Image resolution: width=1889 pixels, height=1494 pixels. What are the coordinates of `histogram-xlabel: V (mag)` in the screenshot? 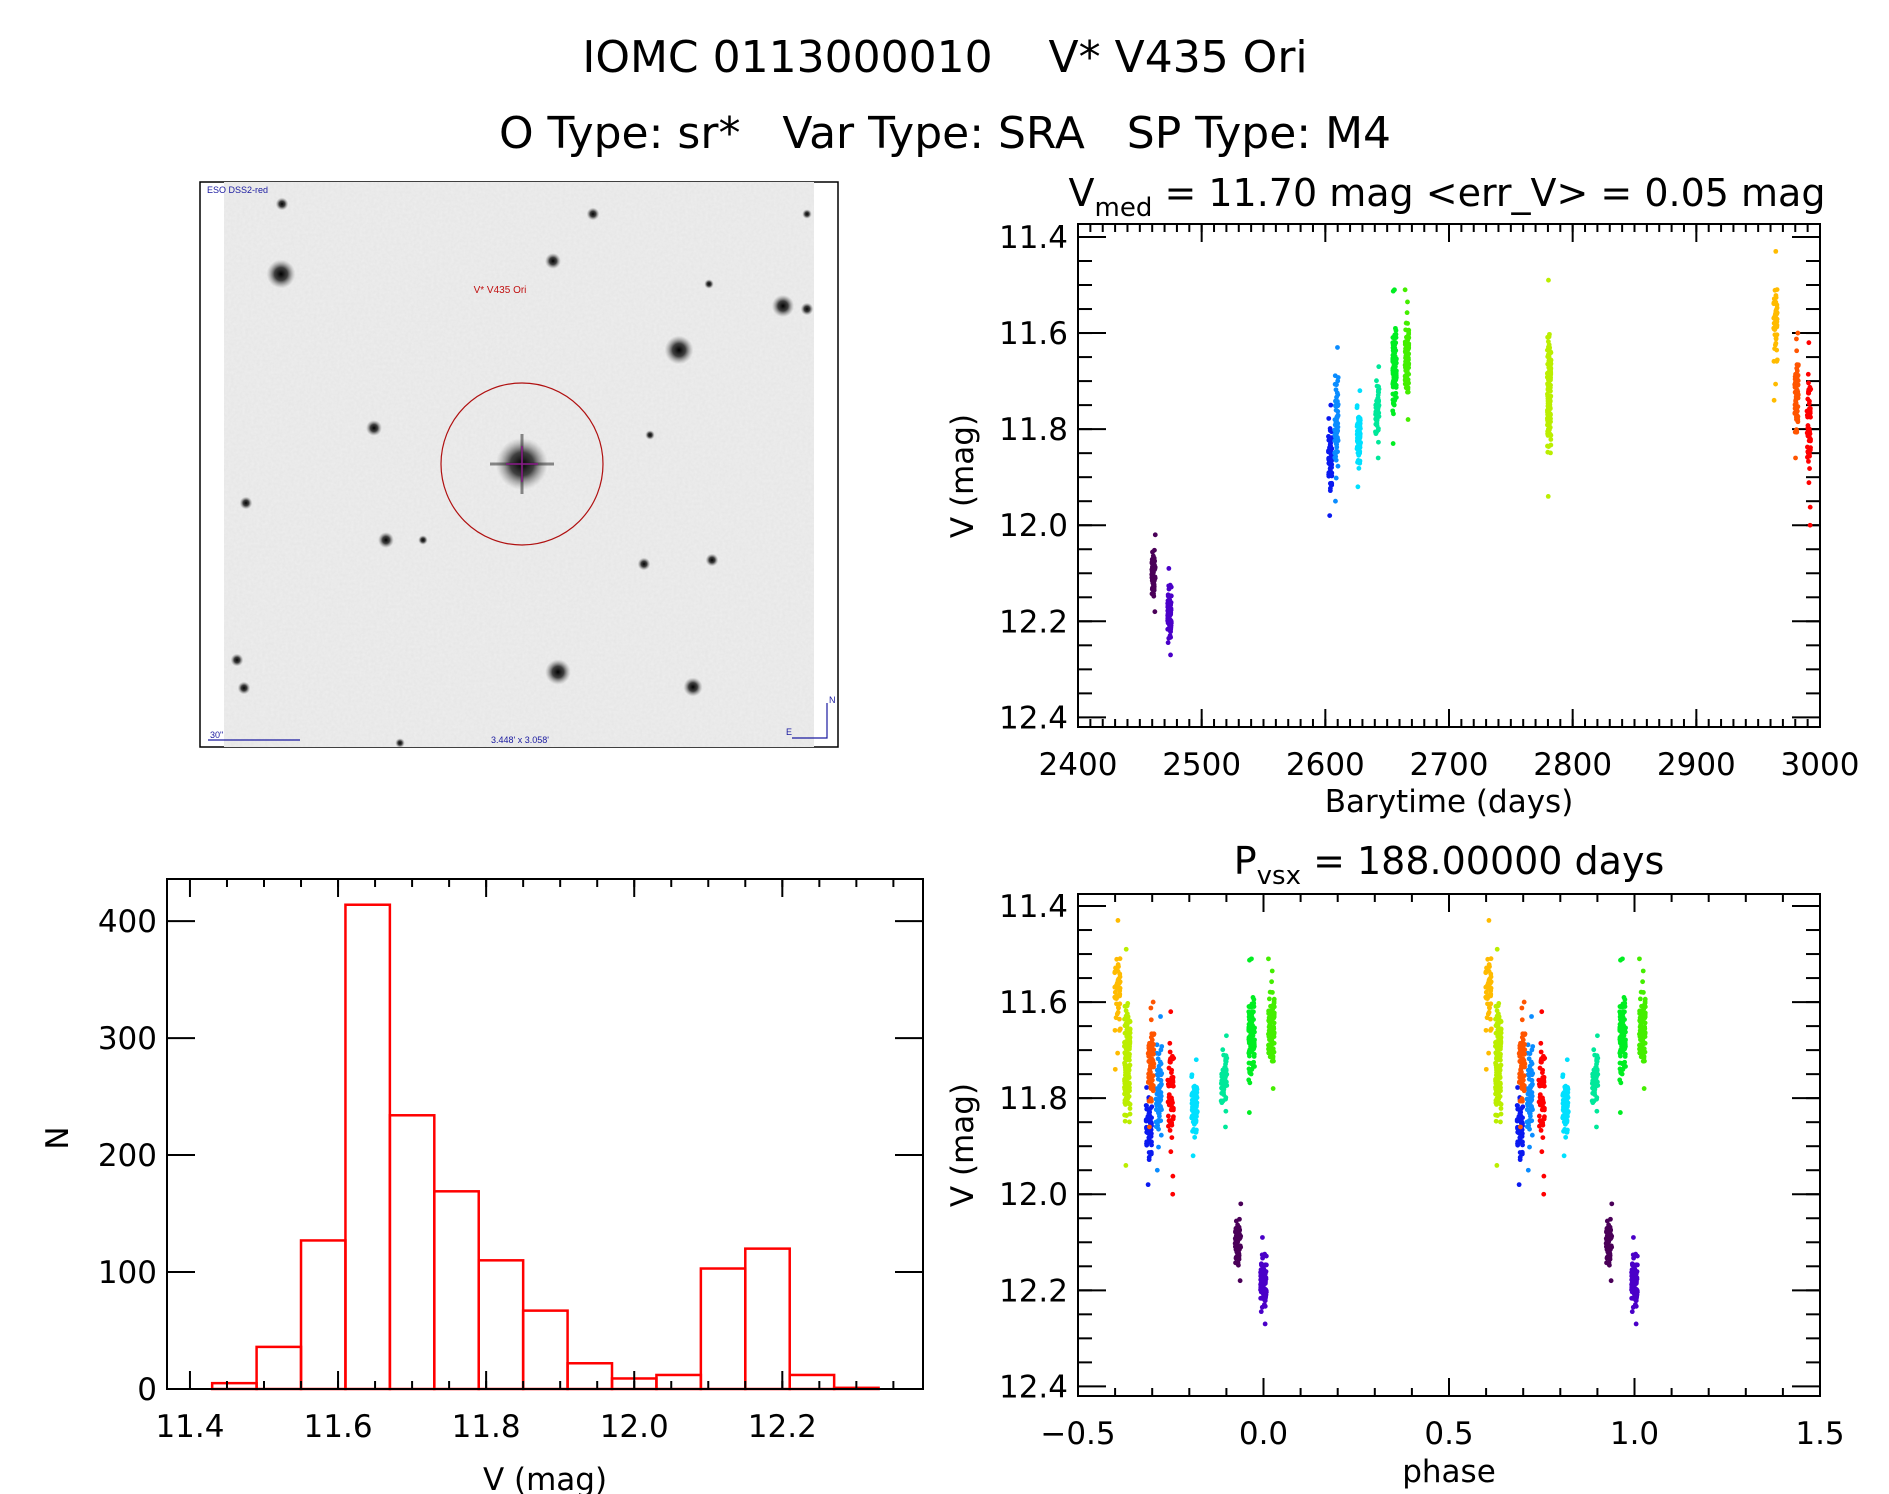 It's located at (545, 1478).